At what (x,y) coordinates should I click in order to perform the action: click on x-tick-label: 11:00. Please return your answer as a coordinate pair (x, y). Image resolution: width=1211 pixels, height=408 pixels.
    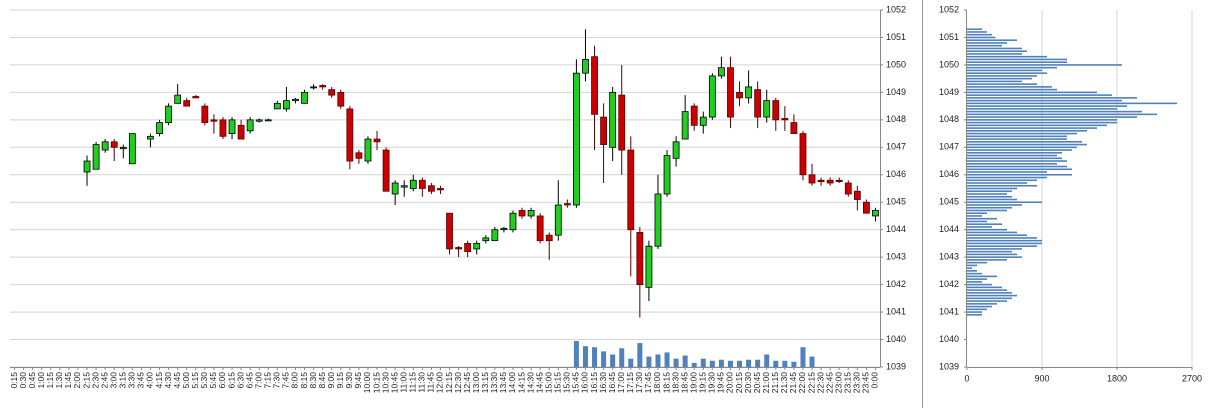
    Looking at the image, I should click on (403, 382).